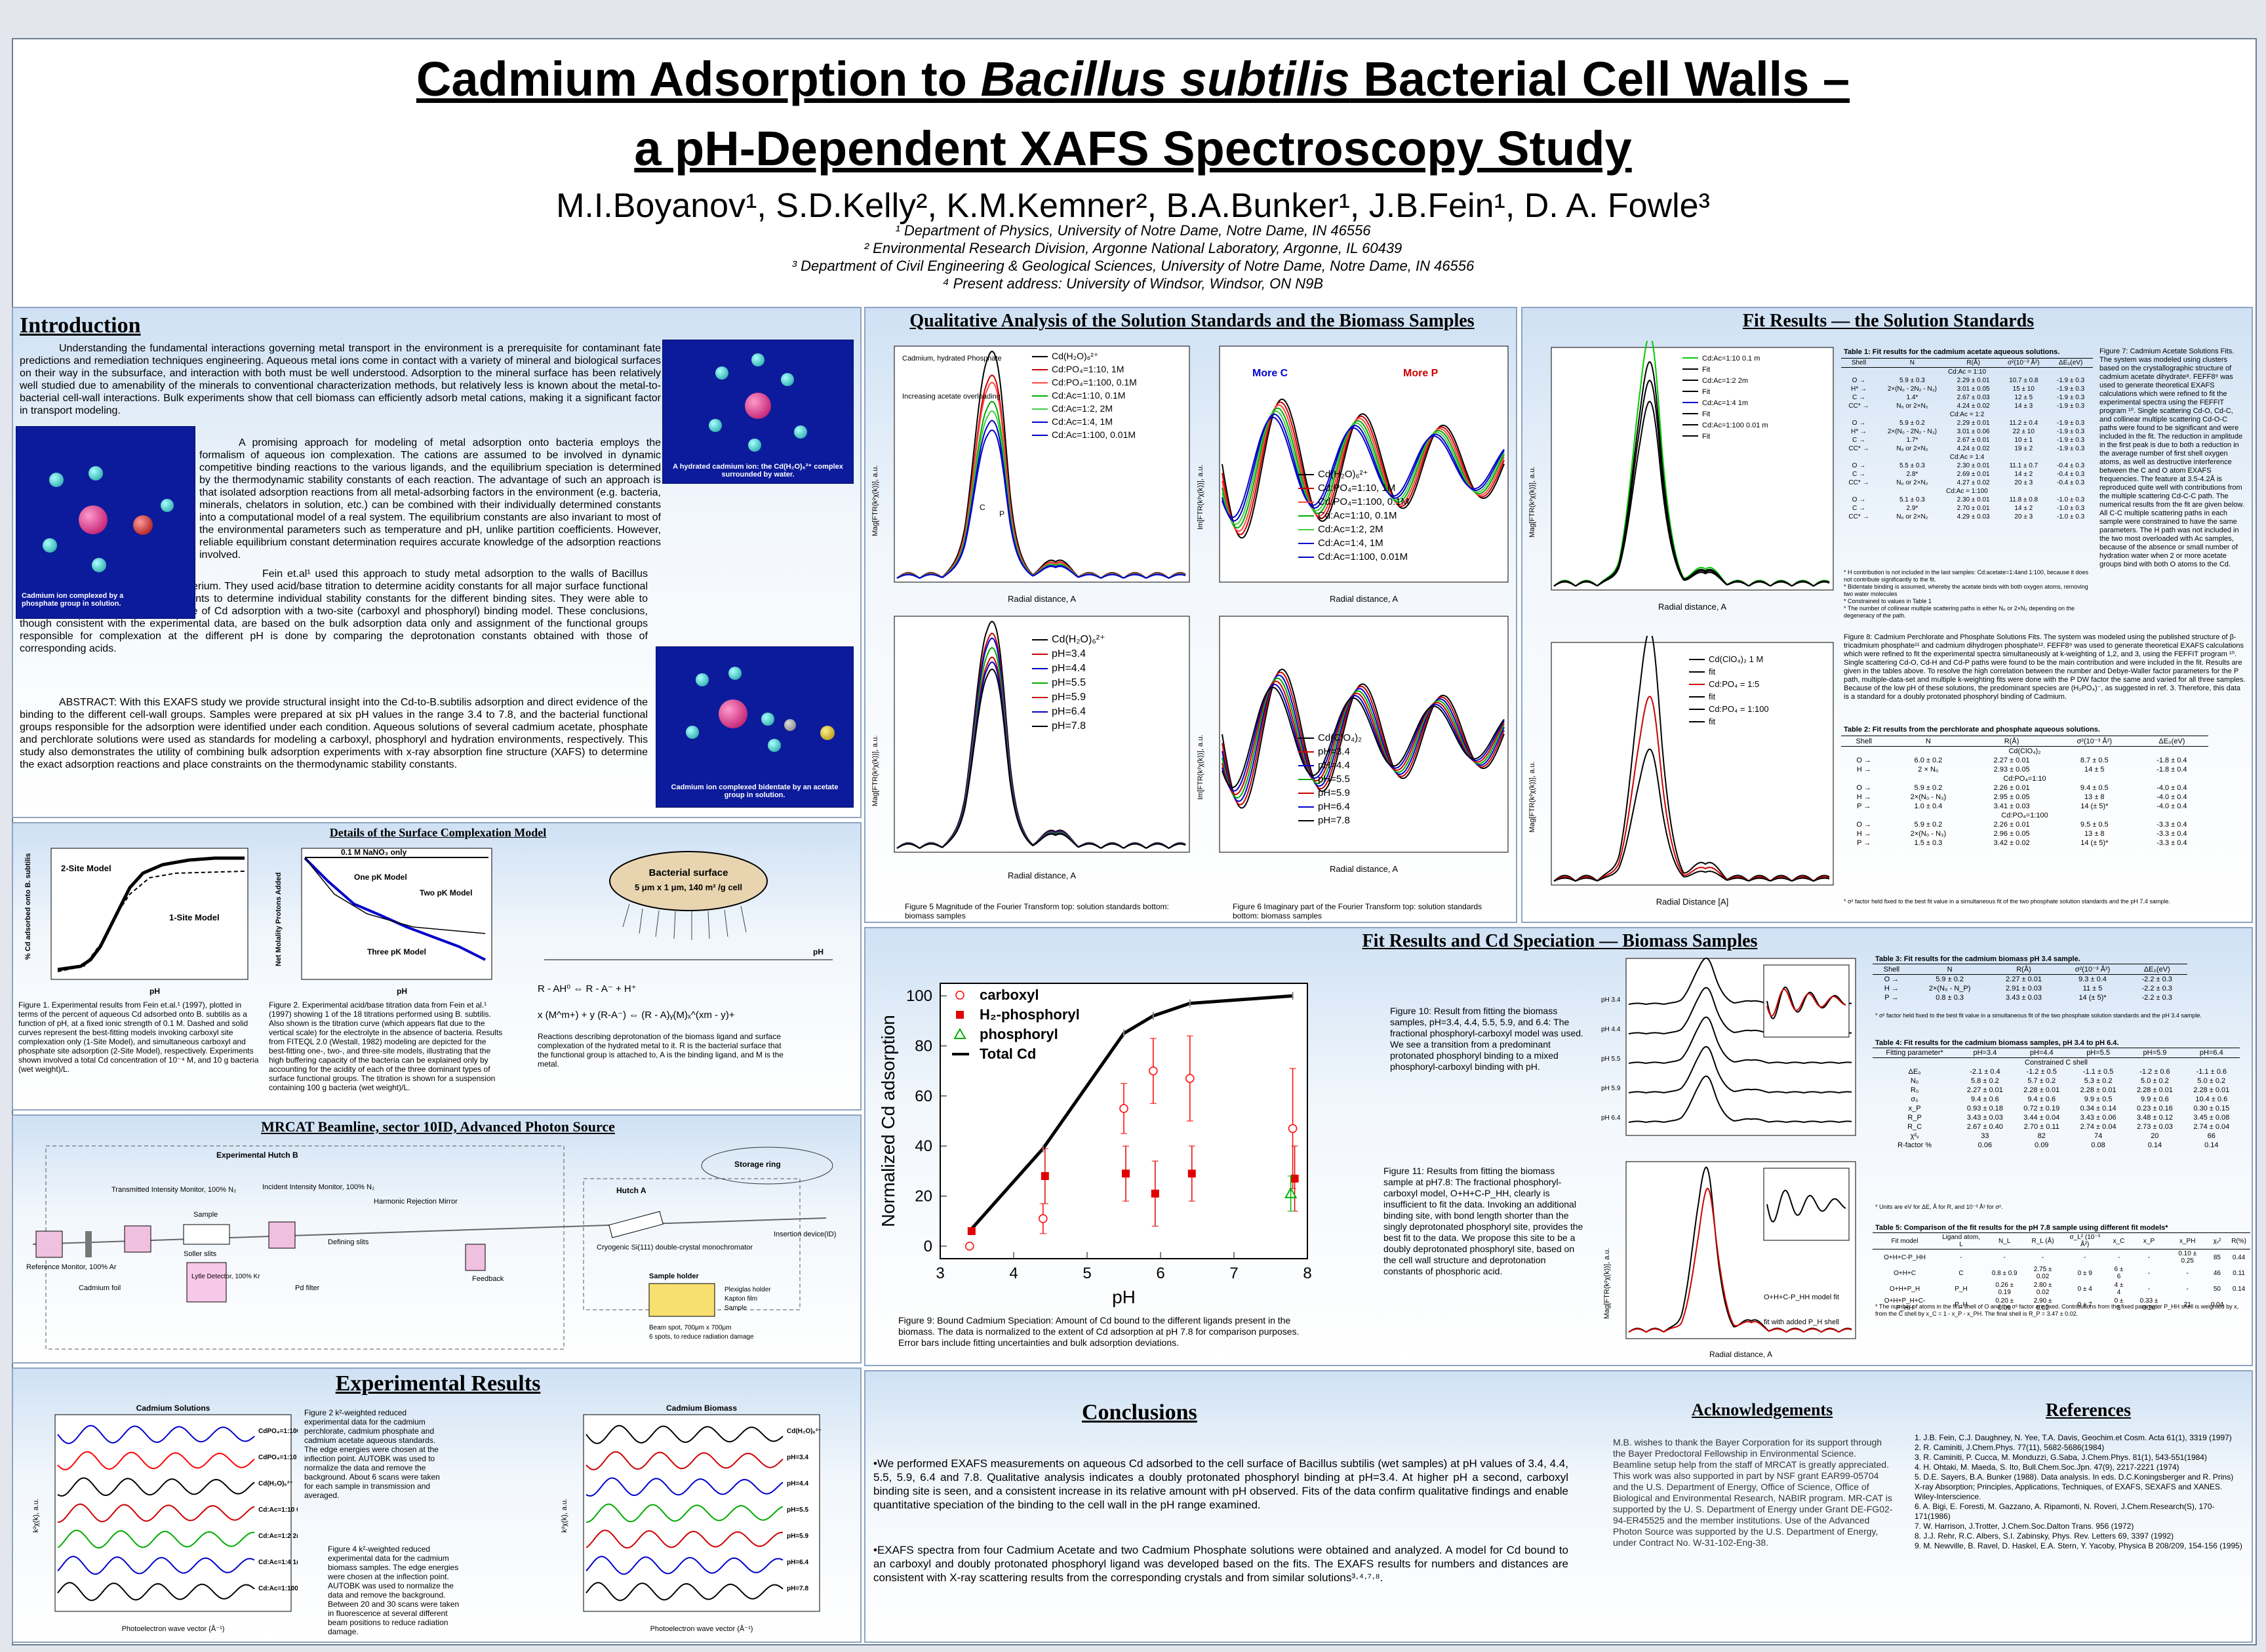 The width and height of the screenshot is (2266, 1652). I want to click on fit-ylabel: Mag[FTR(k²χ(k))], a.u., so click(1532, 502).